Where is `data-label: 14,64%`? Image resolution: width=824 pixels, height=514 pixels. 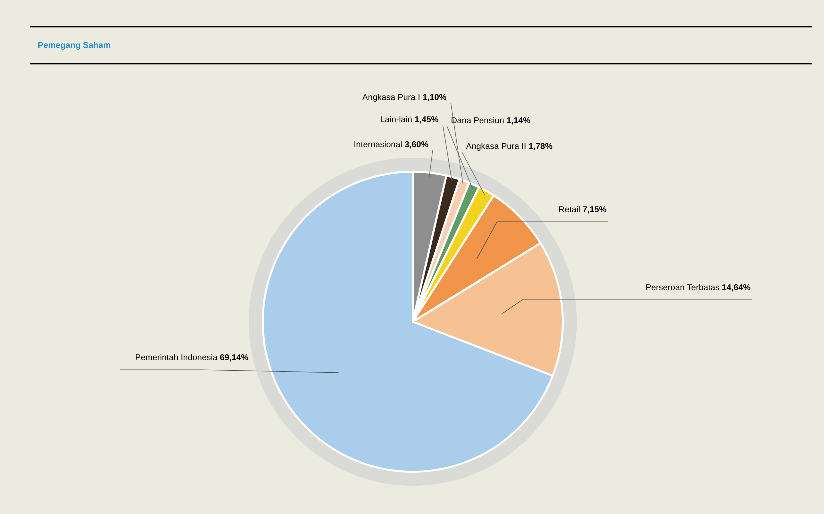 data-label: 14,64% is located at coordinates (736, 288).